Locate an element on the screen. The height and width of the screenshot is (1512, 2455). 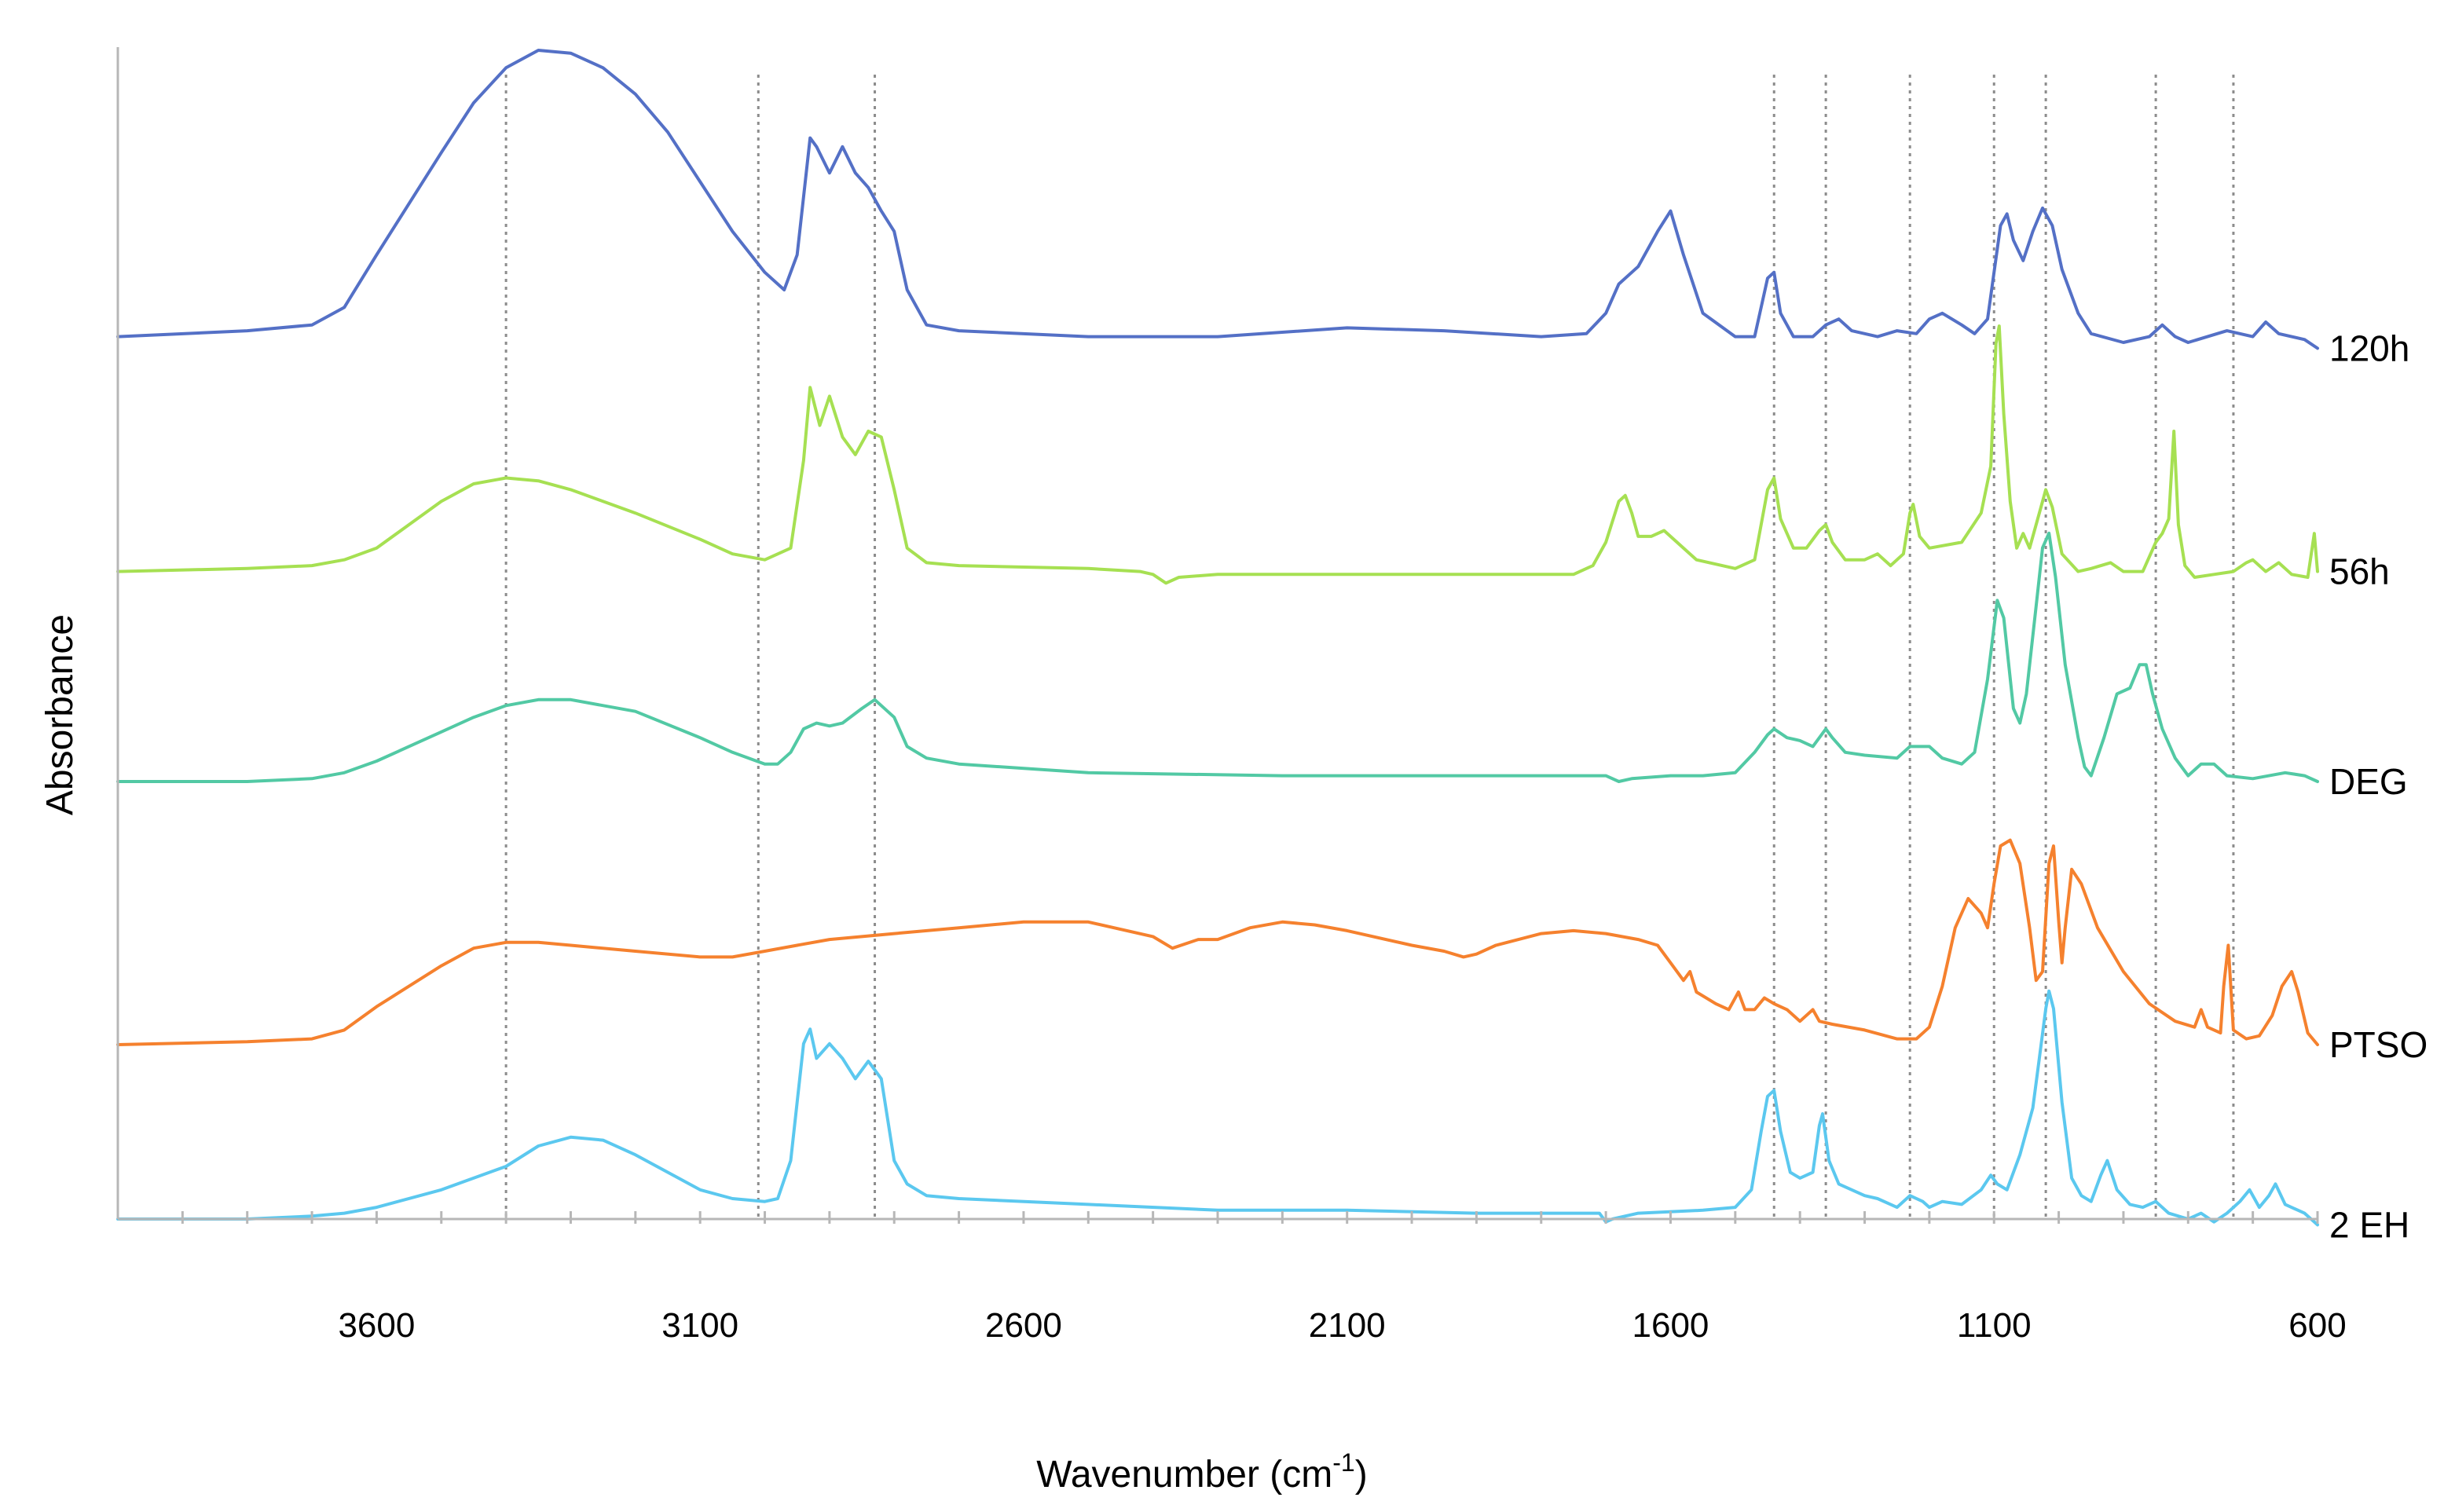
series-label-56h: 56h is located at coordinates (2359, 571).